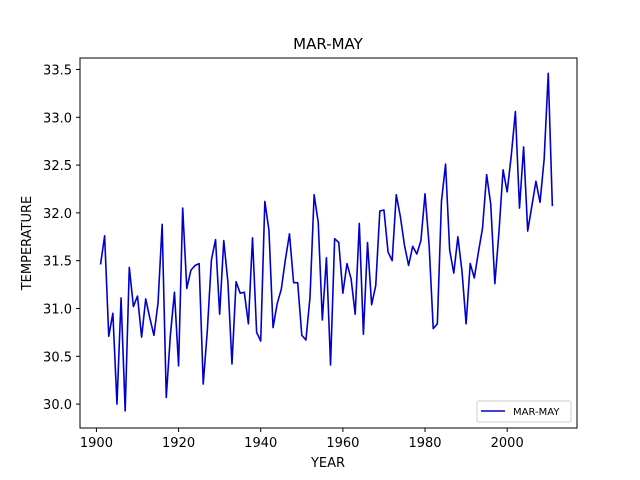  Describe the element at coordinates (27, 244) in the screenshot. I see `y-axis-title: TEMPERATURE` at that location.